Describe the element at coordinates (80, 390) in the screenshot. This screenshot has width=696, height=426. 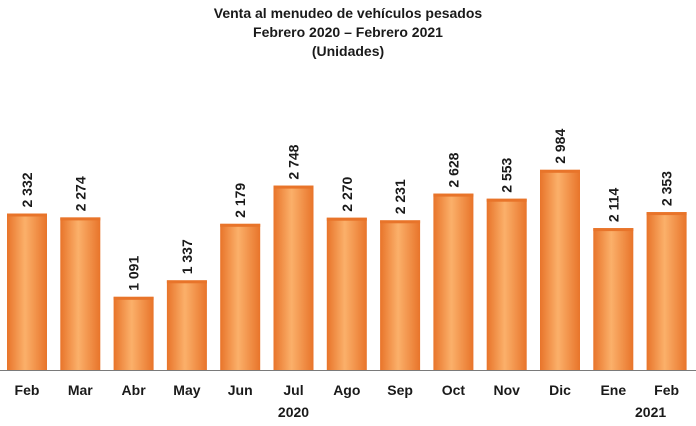
I see `category-label: Mar` at that location.